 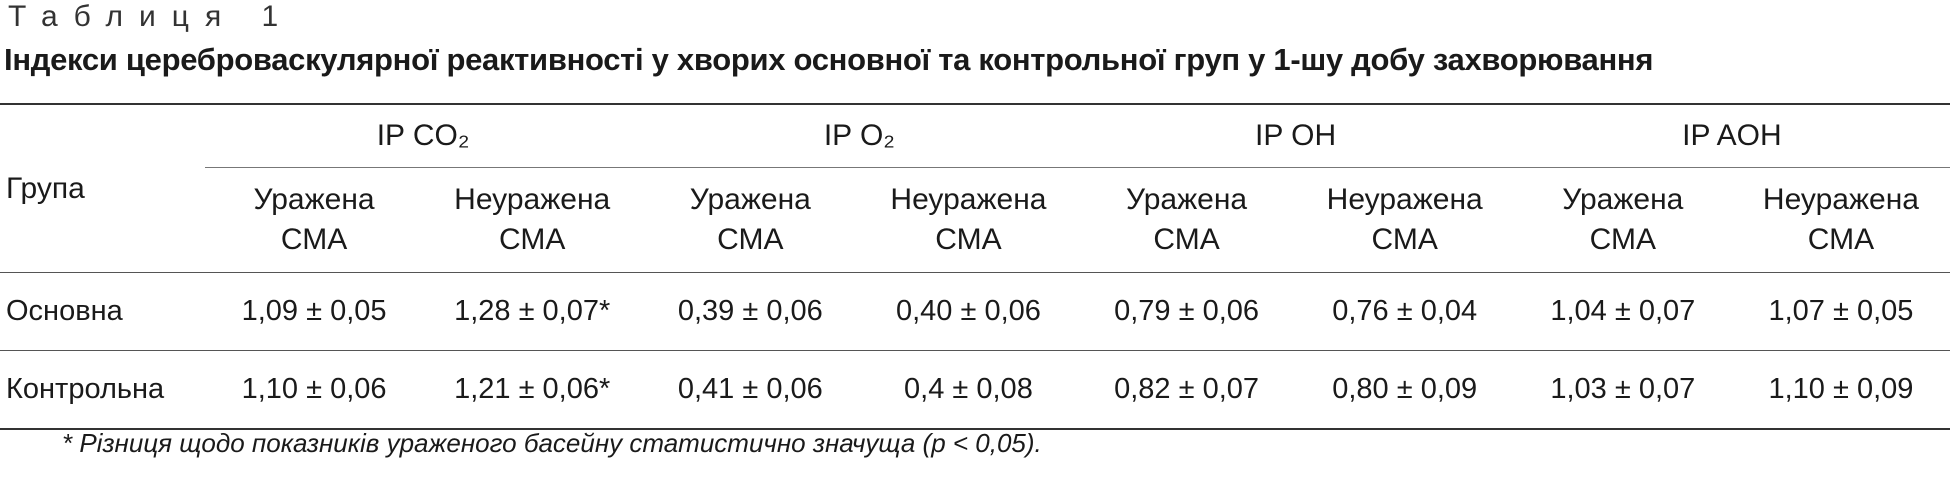 I want to click on group-header: Група, so click(x=45, y=188).